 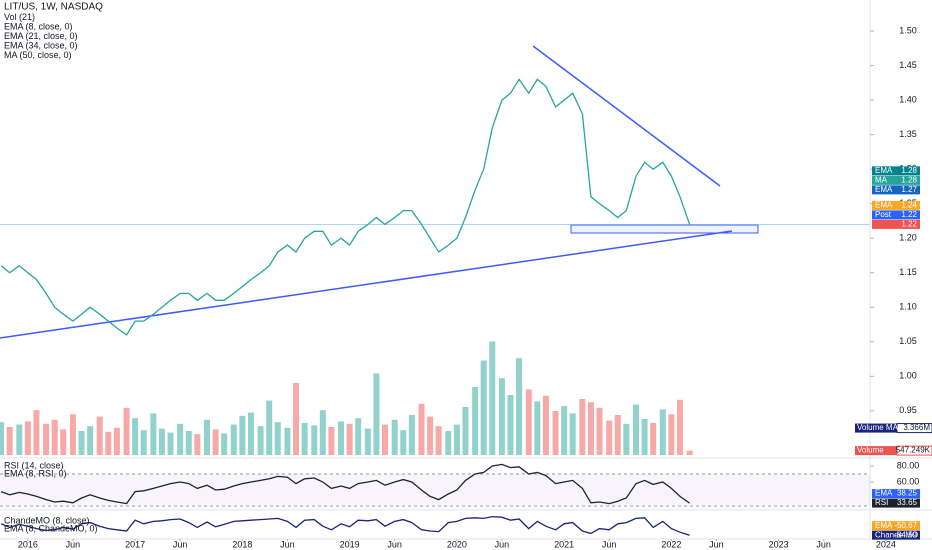 I want to click on y-tick-label: 0.95, so click(x=908, y=410).